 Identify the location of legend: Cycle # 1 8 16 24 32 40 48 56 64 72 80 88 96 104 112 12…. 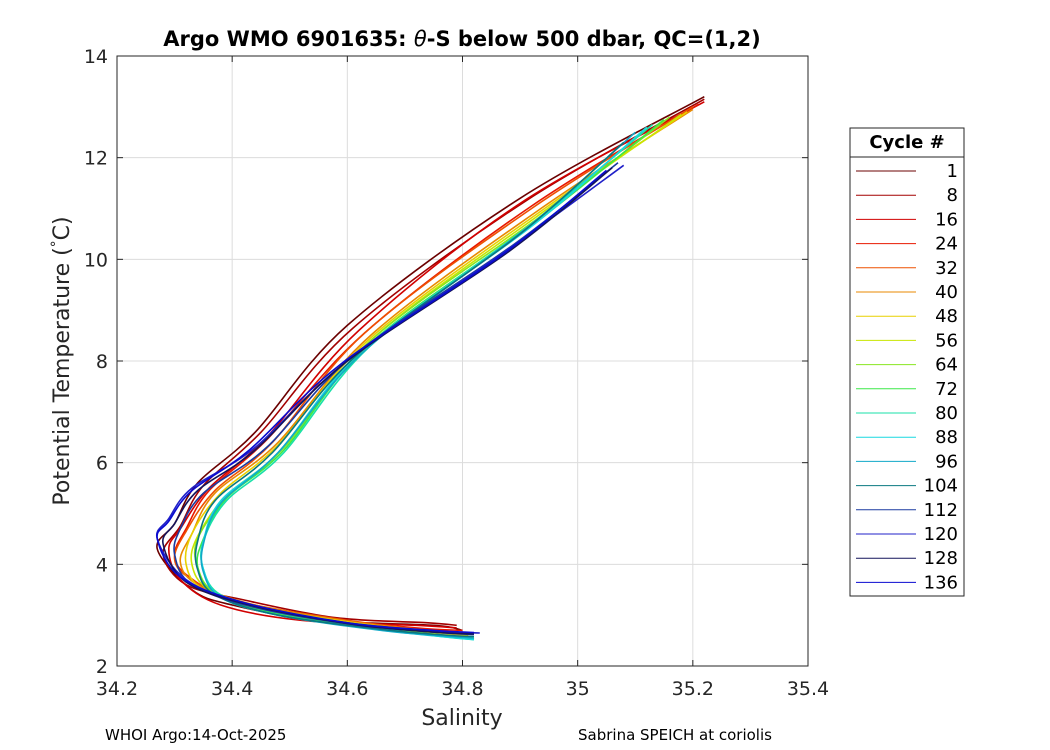
(907, 362).